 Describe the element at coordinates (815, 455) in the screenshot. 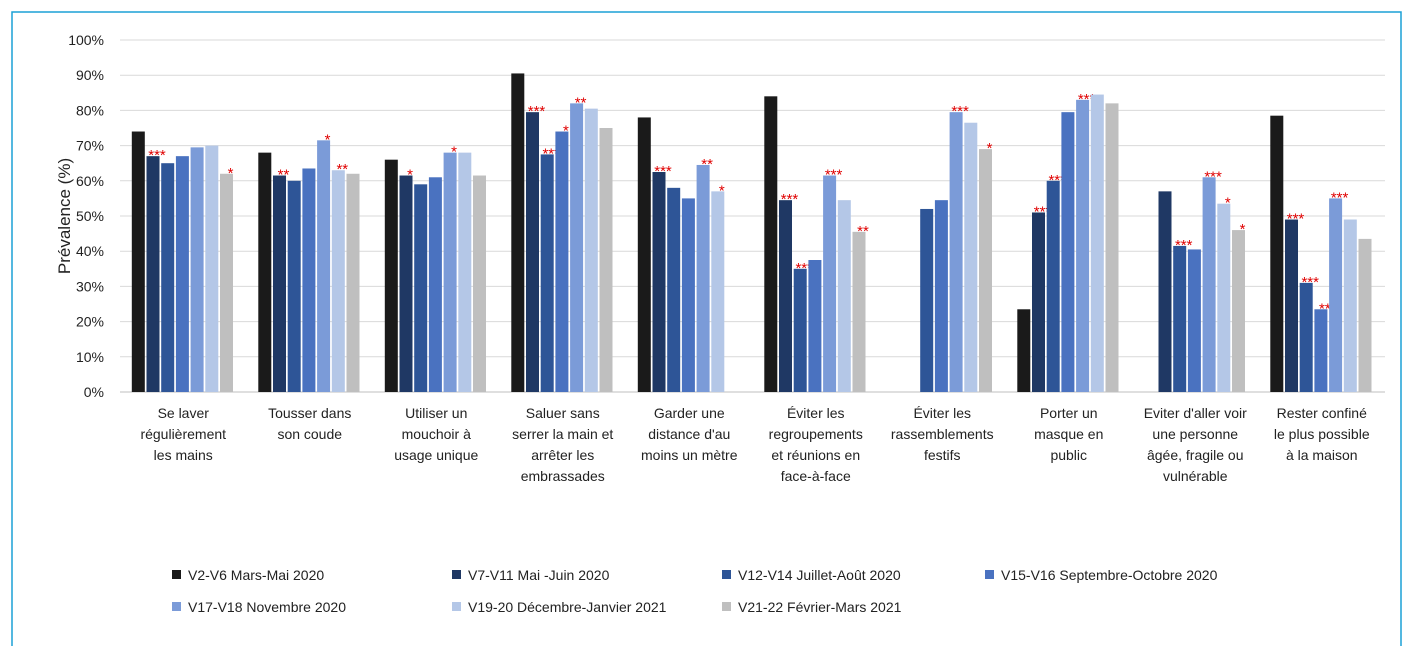

I see `x-tick-line: et réunions en` at that location.